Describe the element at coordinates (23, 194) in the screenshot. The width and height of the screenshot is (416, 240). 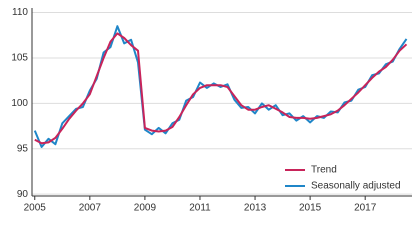
I see `y-tick-label: 90` at that location.